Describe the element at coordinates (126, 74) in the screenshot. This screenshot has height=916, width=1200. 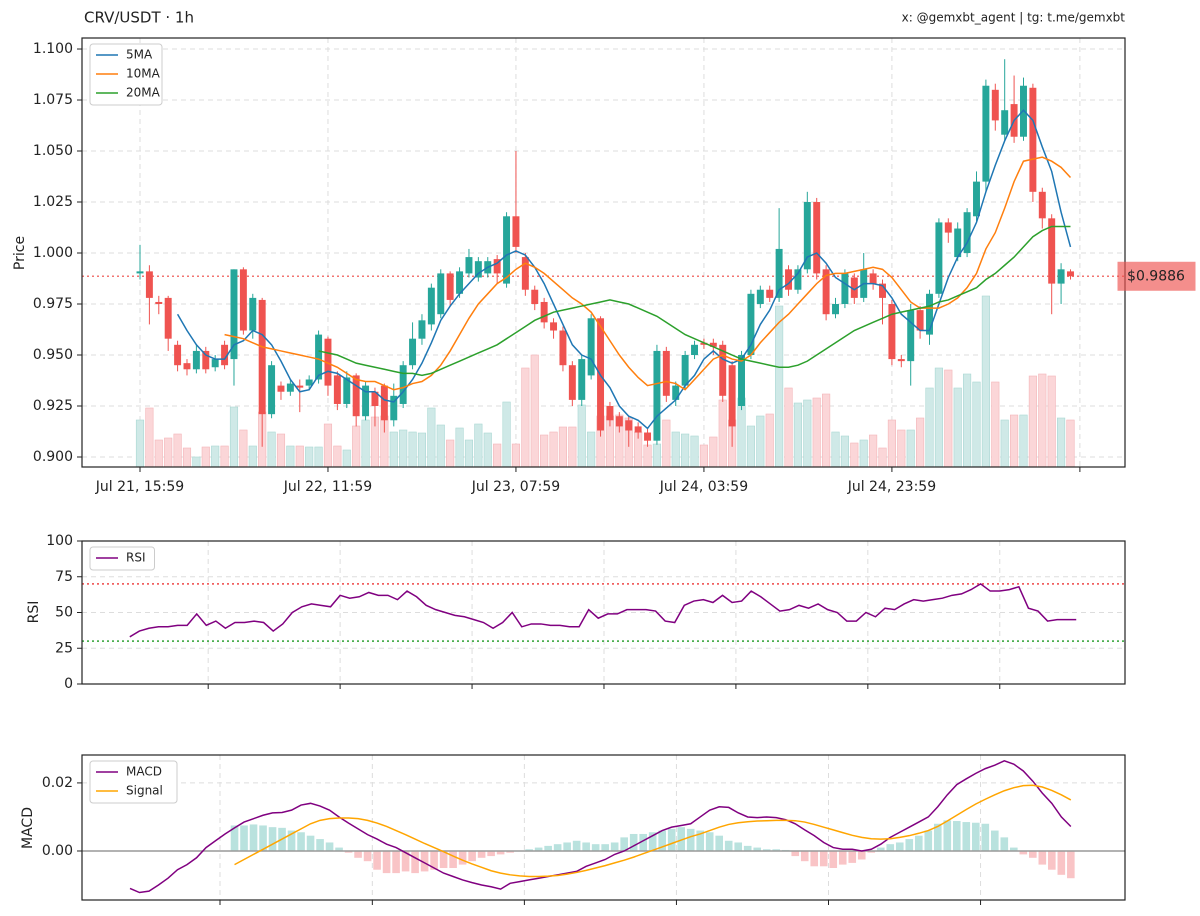
I see `legend-box` at that location.